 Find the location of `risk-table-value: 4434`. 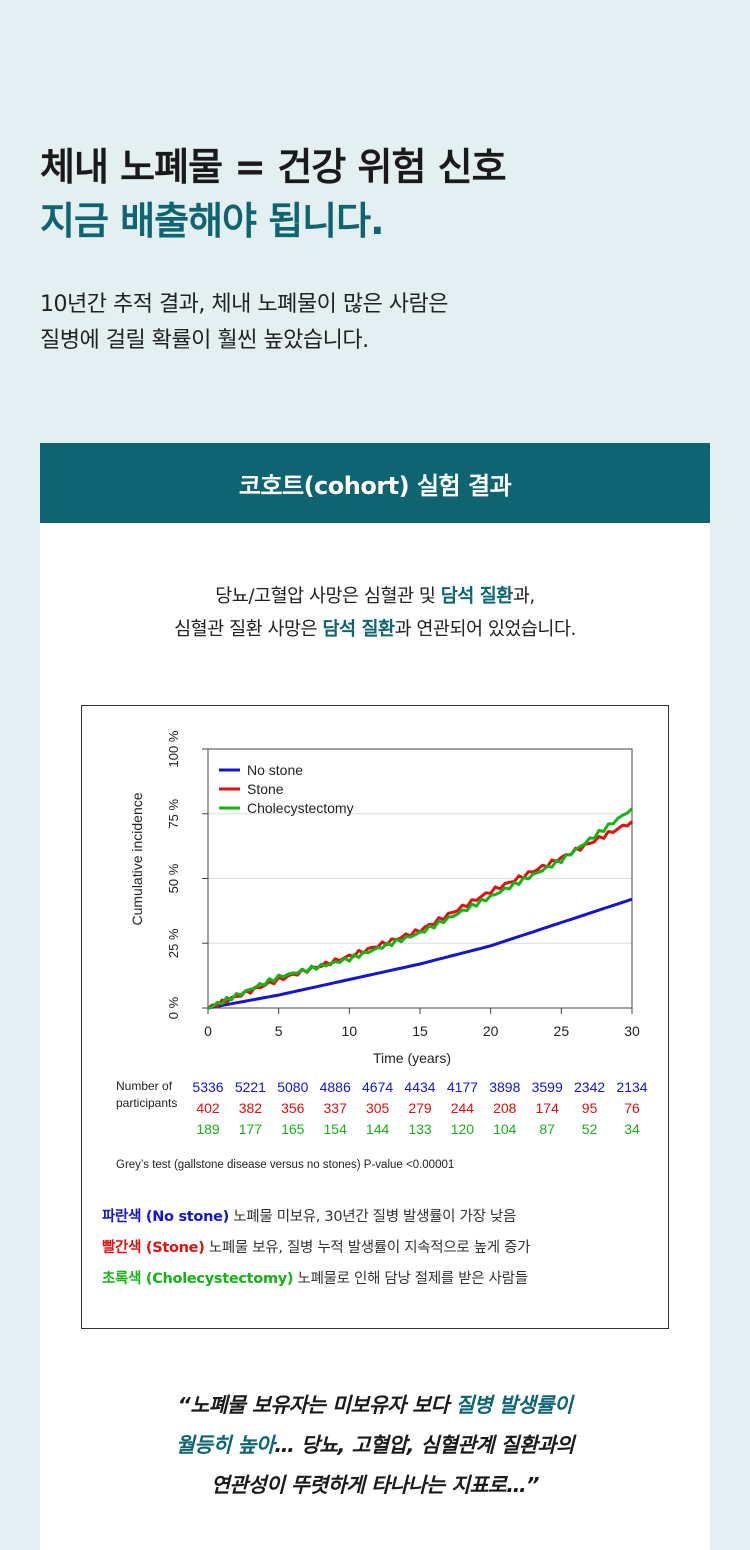

risk-table-value: 4434 is located at coordinates (419, 1087).